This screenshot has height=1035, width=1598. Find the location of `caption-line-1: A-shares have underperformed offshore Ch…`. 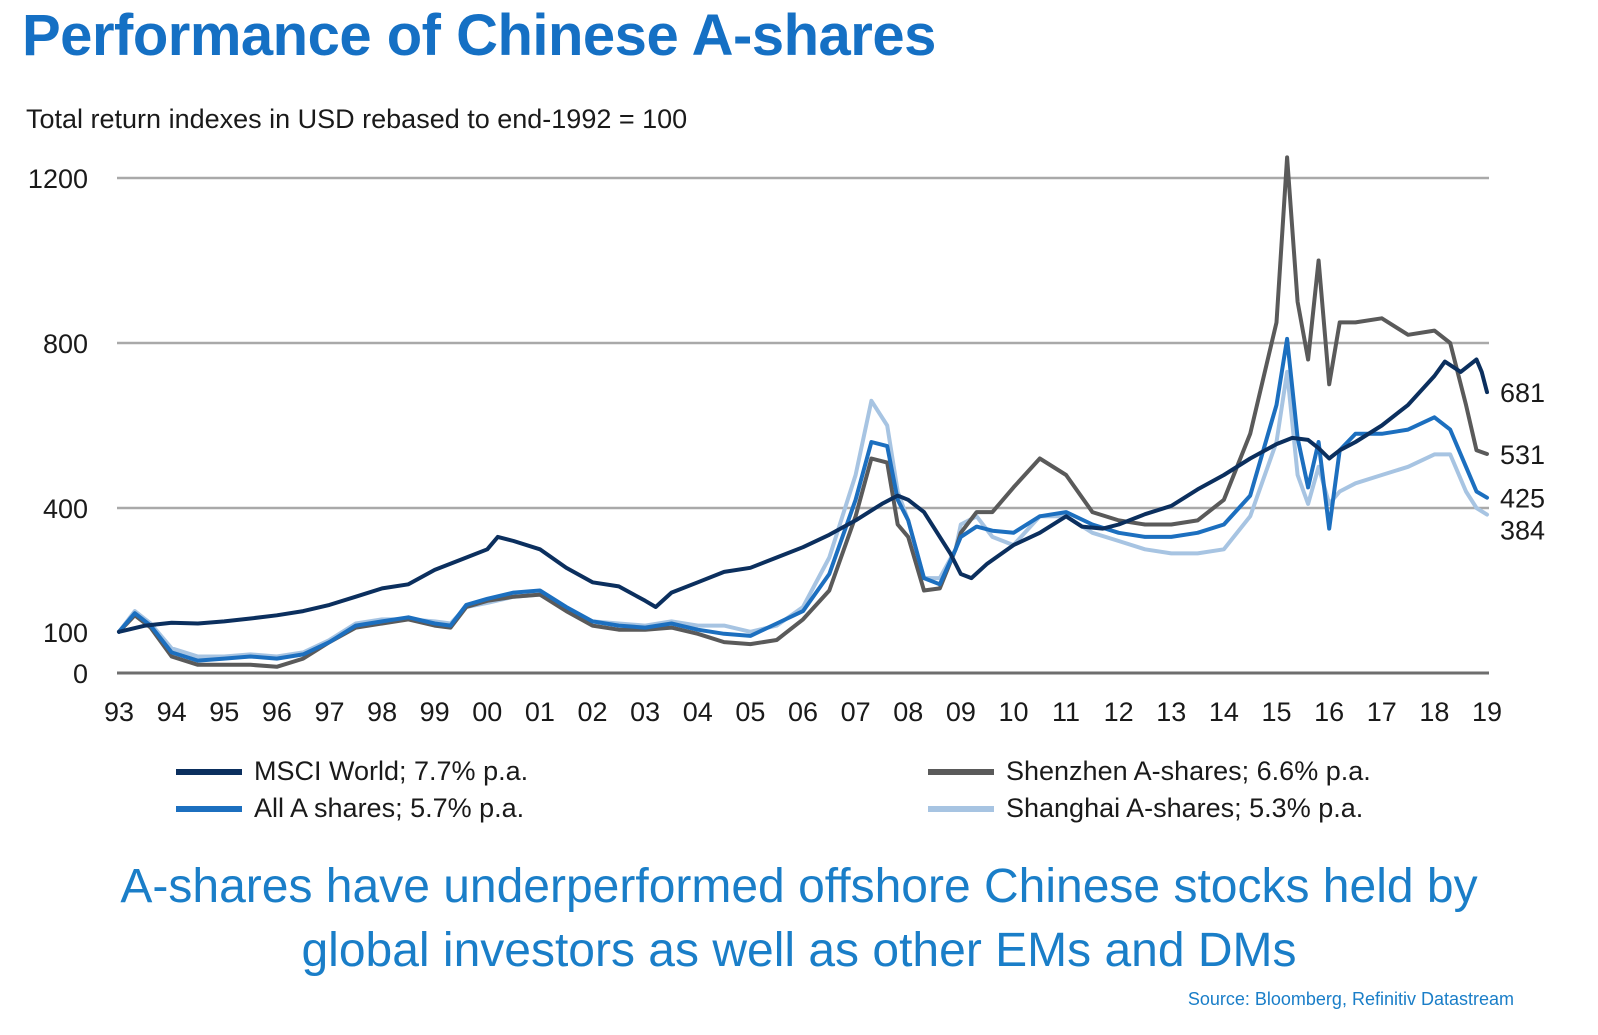

caption-line-1: A-shares have underperformed offshore Ch… is located at coordinates (799, 886).